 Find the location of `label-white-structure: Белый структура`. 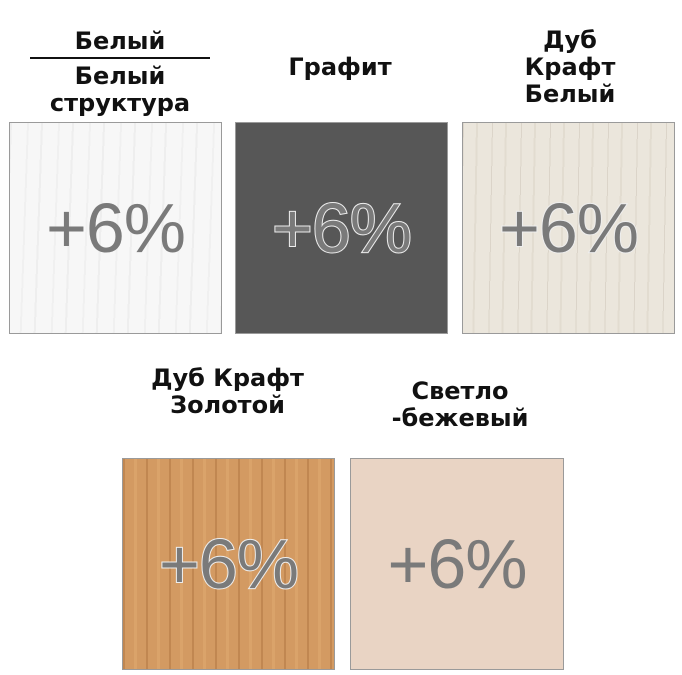

label-white-structure: Белый структура is located at coordinates (120, 89).